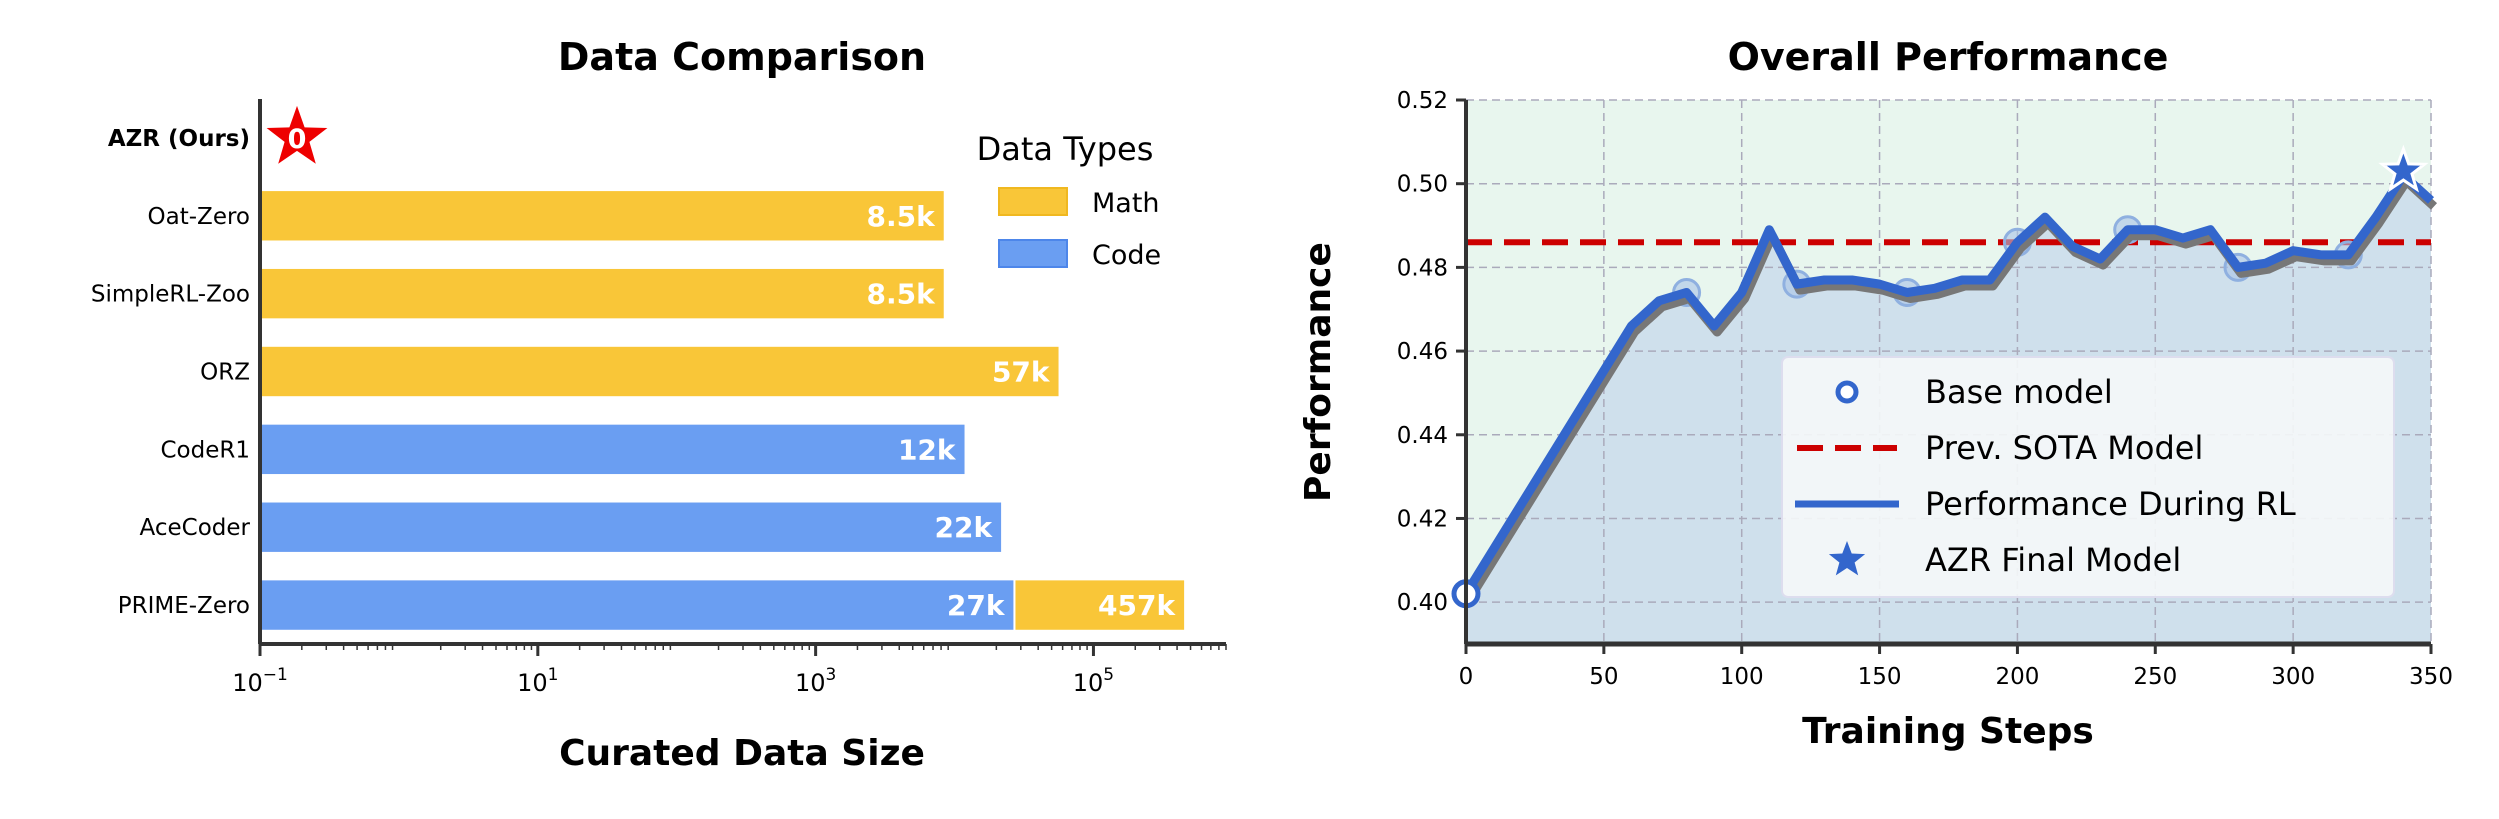 The image size is (2499, 819). Describe the element at coordinates (260, 681) in the screenshot. I see `x-tick-label: 10−1` at that location.